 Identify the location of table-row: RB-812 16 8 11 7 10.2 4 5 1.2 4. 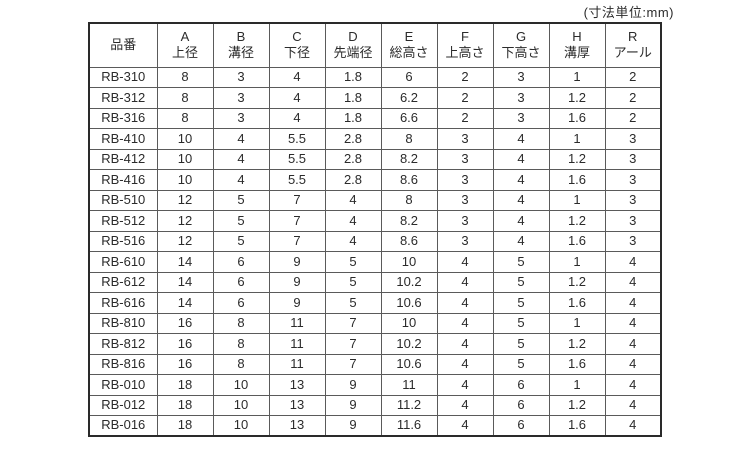
(375, 344).